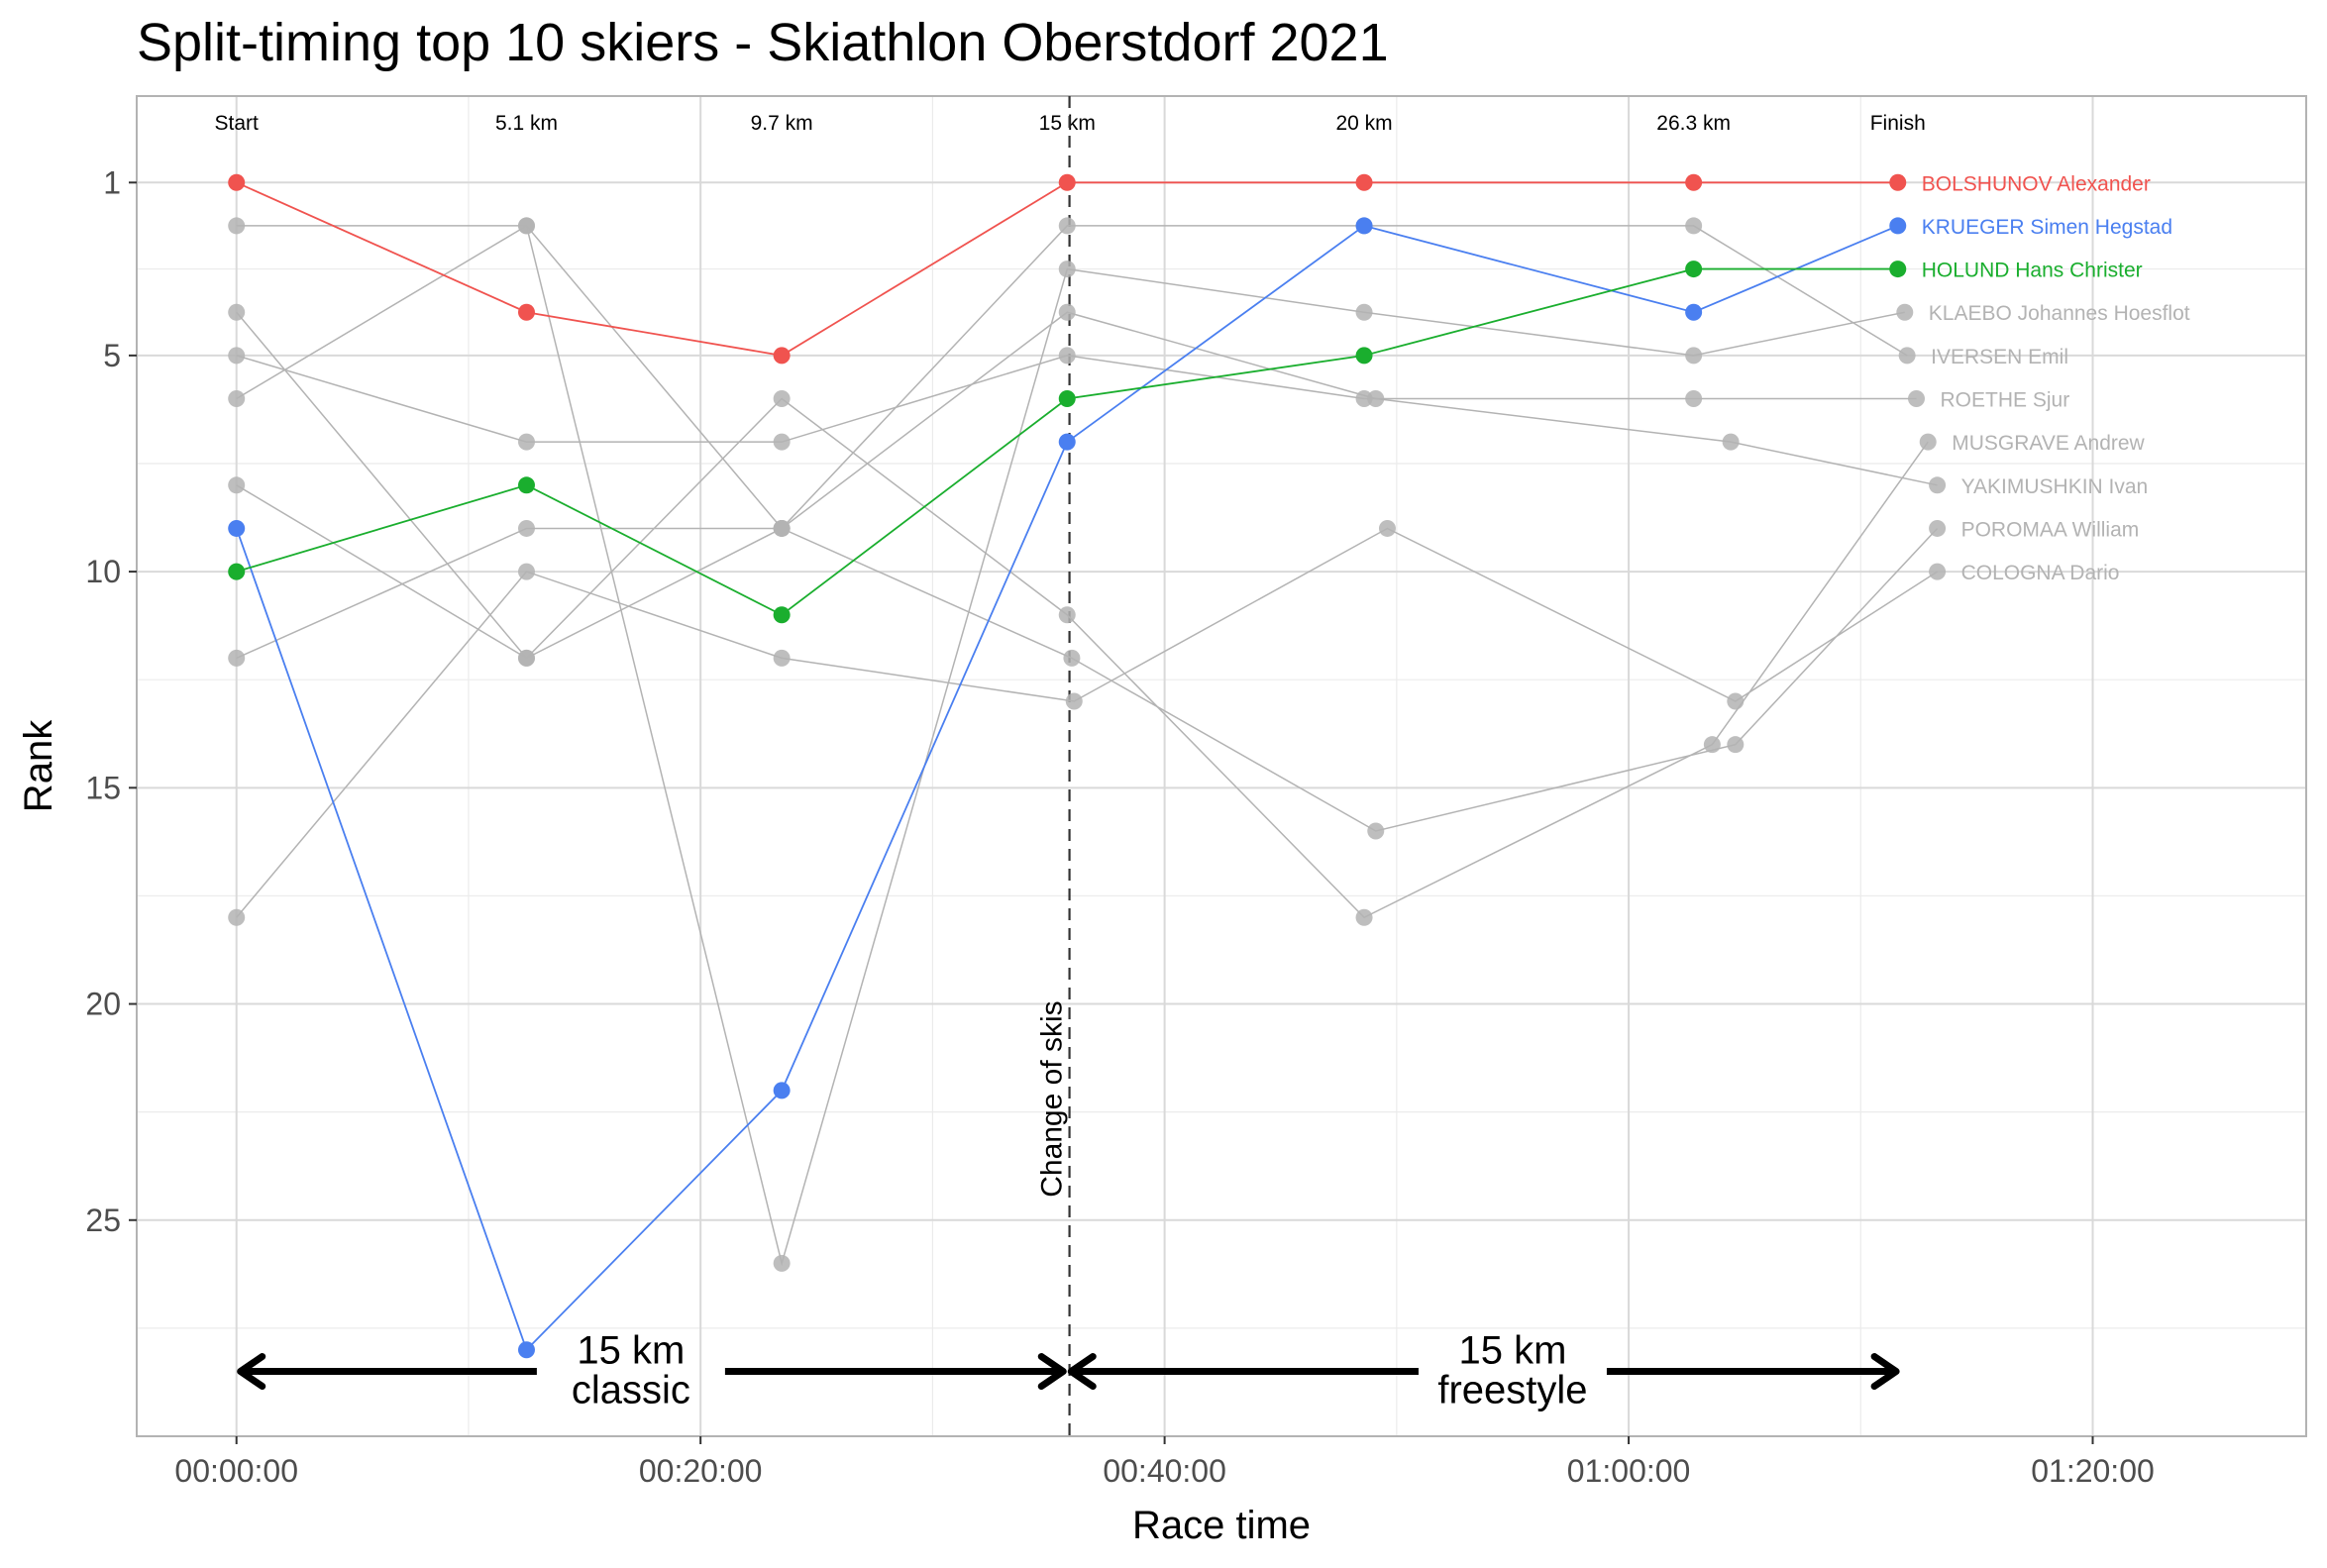 The width and height of the screenshot is (2327, 1568). I want to click on x-tick-label: 01:00:00, so click(1629, 1471).